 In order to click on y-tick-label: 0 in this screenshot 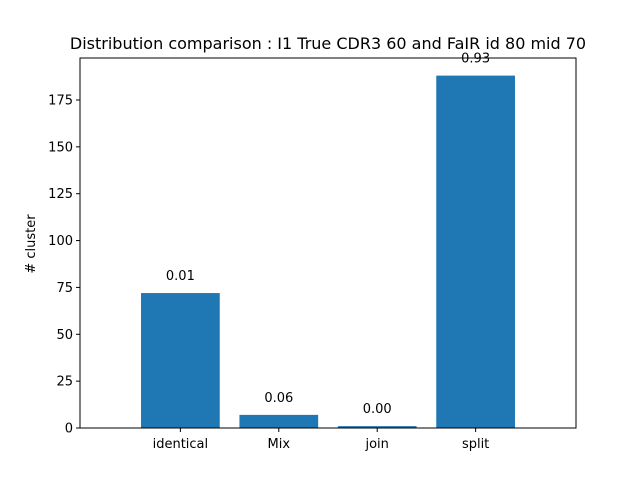, I will do `click(69, 429)`.